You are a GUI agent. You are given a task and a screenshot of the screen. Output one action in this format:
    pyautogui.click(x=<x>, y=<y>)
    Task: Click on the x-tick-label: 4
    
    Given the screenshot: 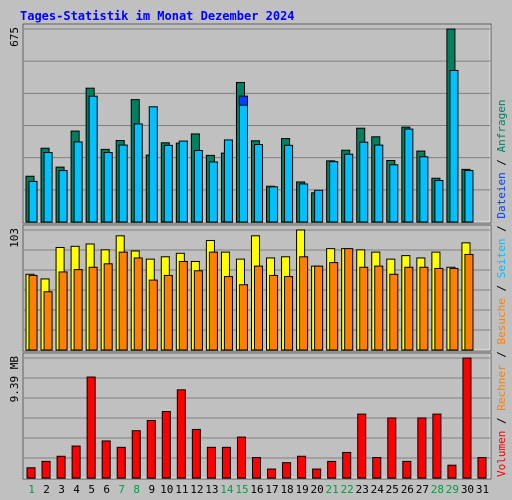 What is the action you would take?
    pyautogui.click(x=76, y=489)
    